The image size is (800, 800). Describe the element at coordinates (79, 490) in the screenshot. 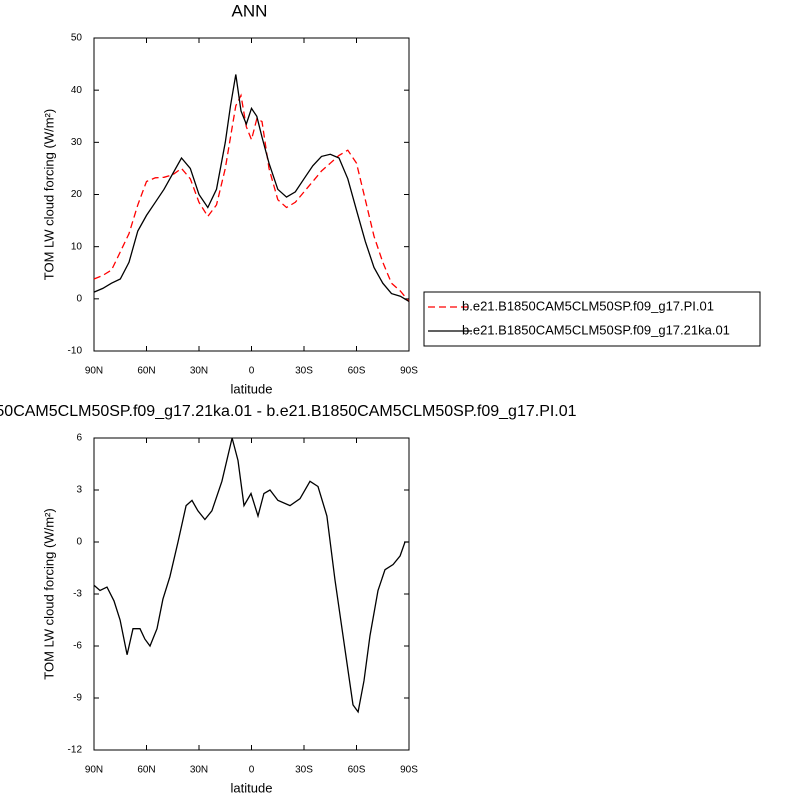

I see `y-tick-label: 3` at that location.